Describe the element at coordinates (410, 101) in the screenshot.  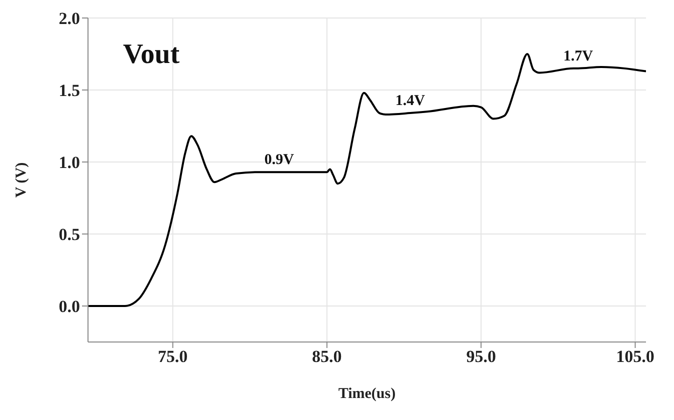
I see `annotation: 1.4V` at that location.